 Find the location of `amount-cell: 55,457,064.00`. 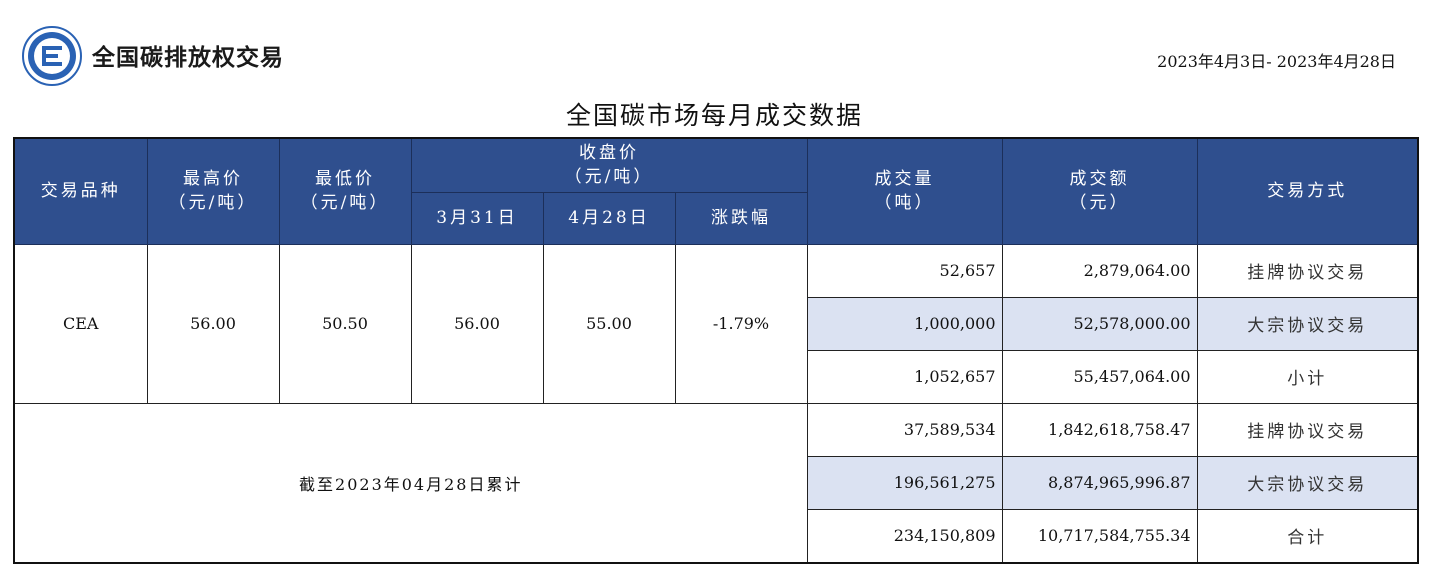

amount-cell: 55,457,064.00 is located at coordinates (1099, 376).